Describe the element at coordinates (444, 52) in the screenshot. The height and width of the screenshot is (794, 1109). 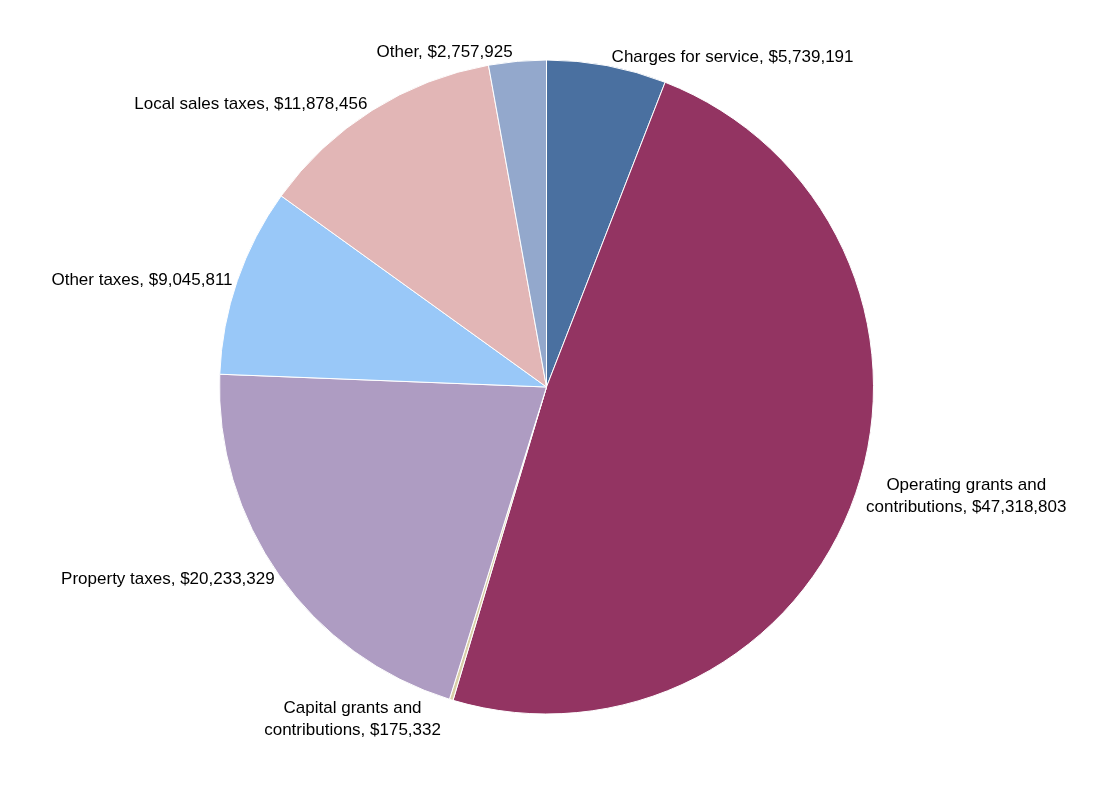
I see `slice-label: Other, $2,757,925` at that location.